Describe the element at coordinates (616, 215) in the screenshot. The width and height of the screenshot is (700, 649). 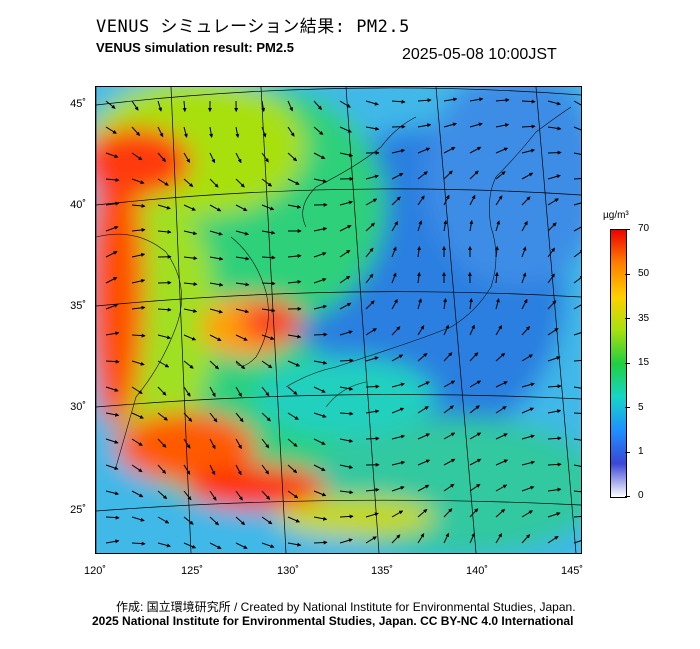
I see `colorbar-unit: µg/m³` at that location.